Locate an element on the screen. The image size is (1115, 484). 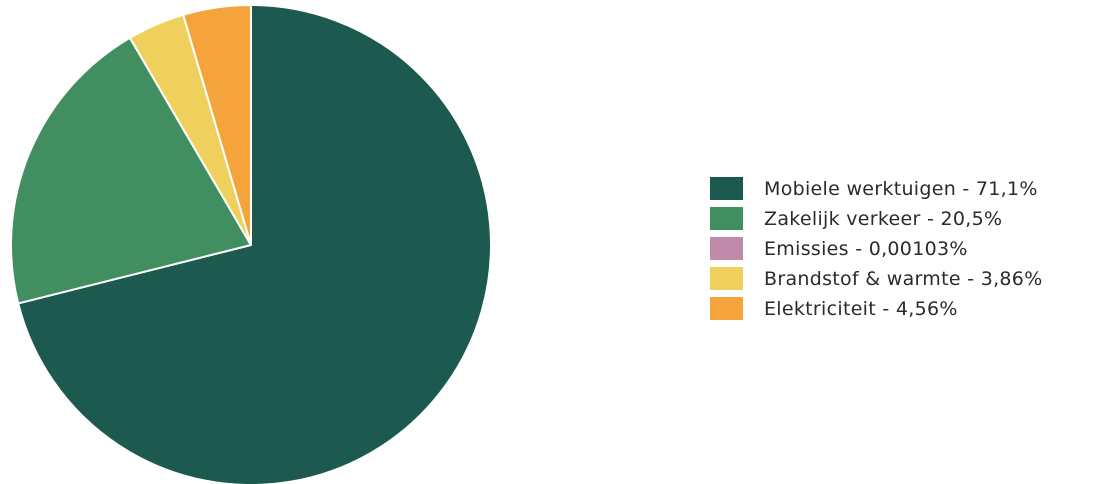
legend-item-1: Zakelijk verkeer - 20,5% is located at coordinates (876, 218).